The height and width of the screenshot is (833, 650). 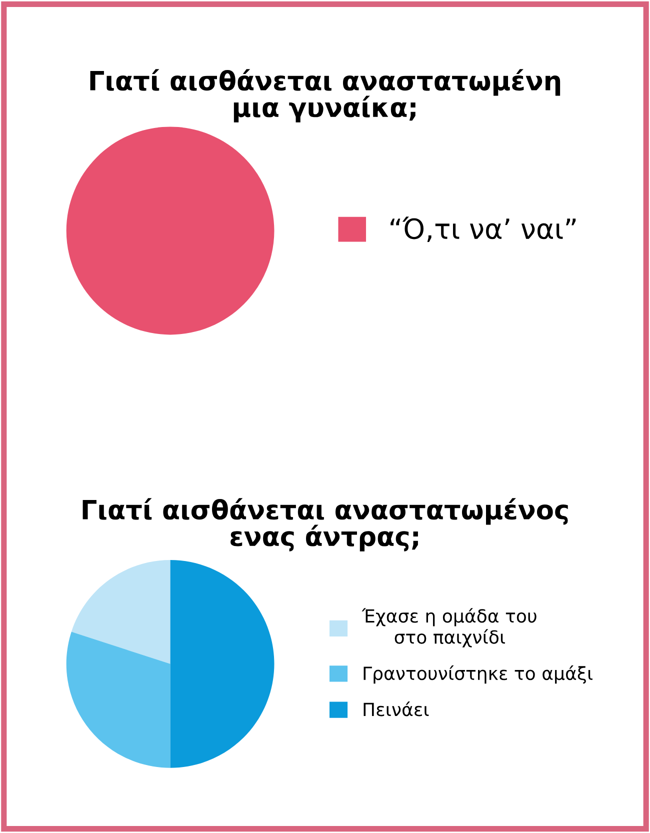 What do you see at coordinates (478, 674) in the screenshot?
I see `legend-label: Γραντουνίστηκε το αμάξι` at bounding box center [478, 674].